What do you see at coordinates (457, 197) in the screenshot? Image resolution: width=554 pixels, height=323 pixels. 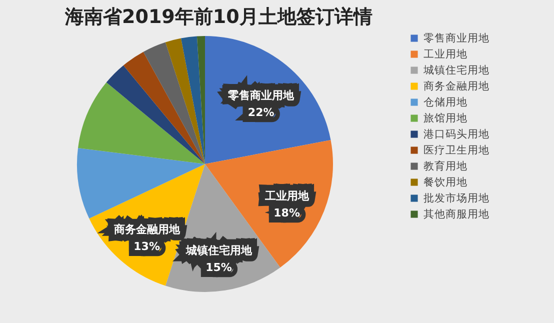 I see `legend-label: 批发市场用地` at bounding box center [457, 197].